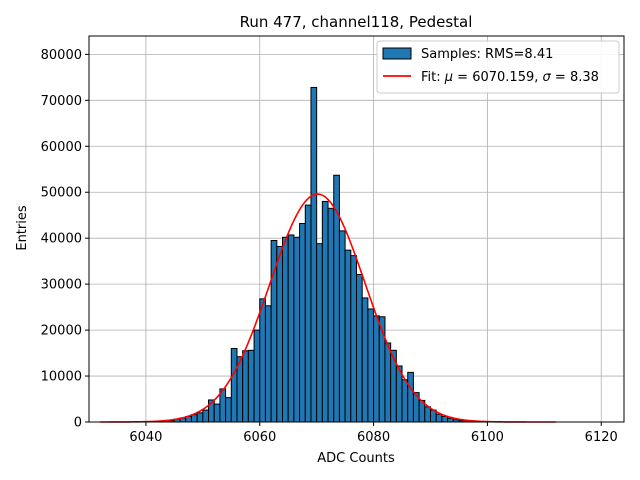  Describe the element at coordinates (145, 437) in the screenshot. I see `x-tick-label-0: 6040` at that location.